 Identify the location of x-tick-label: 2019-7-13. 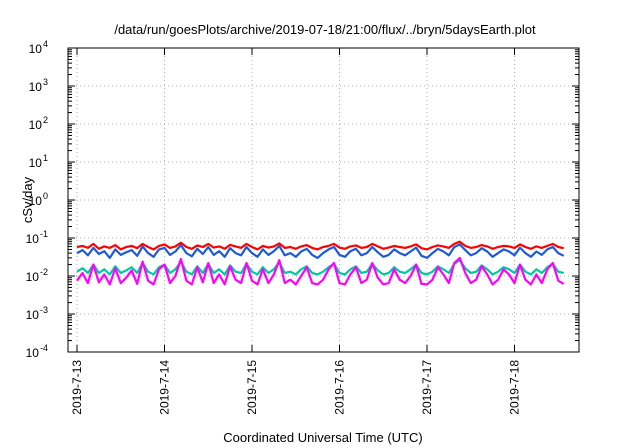
(77, 387).